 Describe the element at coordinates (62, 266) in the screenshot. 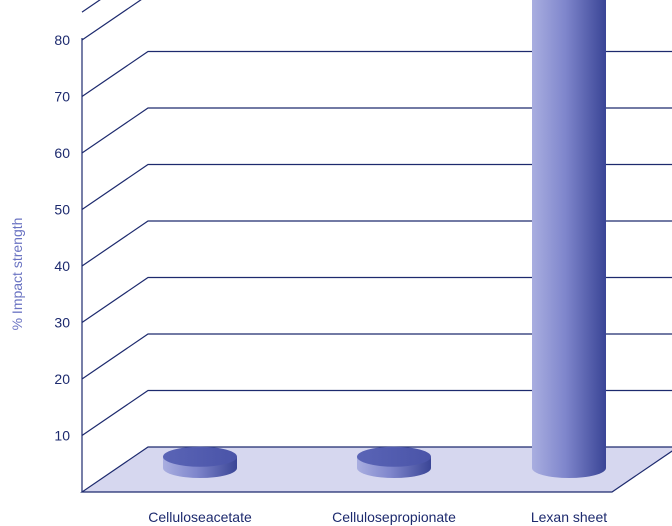

I see `y-tick-label: 40` at that location.